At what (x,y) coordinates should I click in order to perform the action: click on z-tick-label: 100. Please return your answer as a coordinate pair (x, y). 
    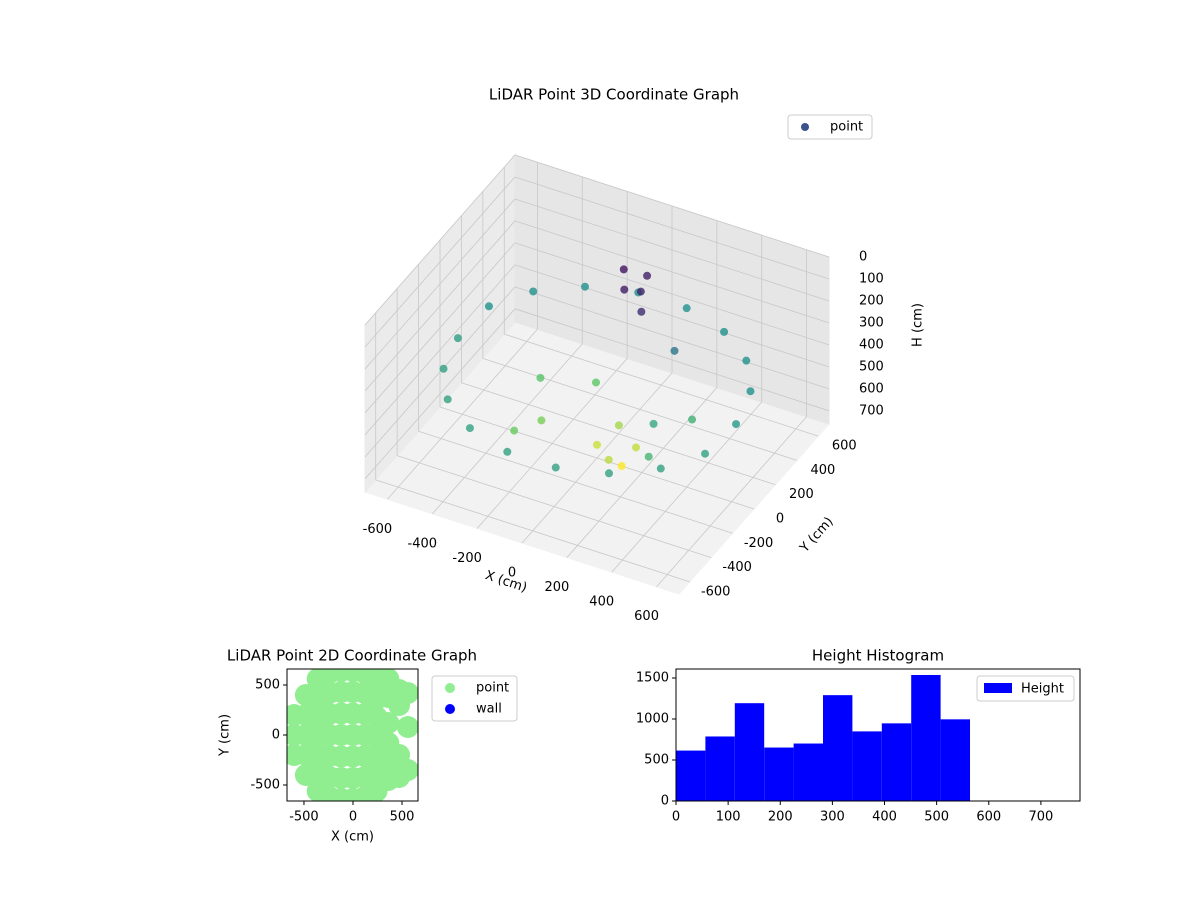
    Looking at the image, I should click on (871, 278).